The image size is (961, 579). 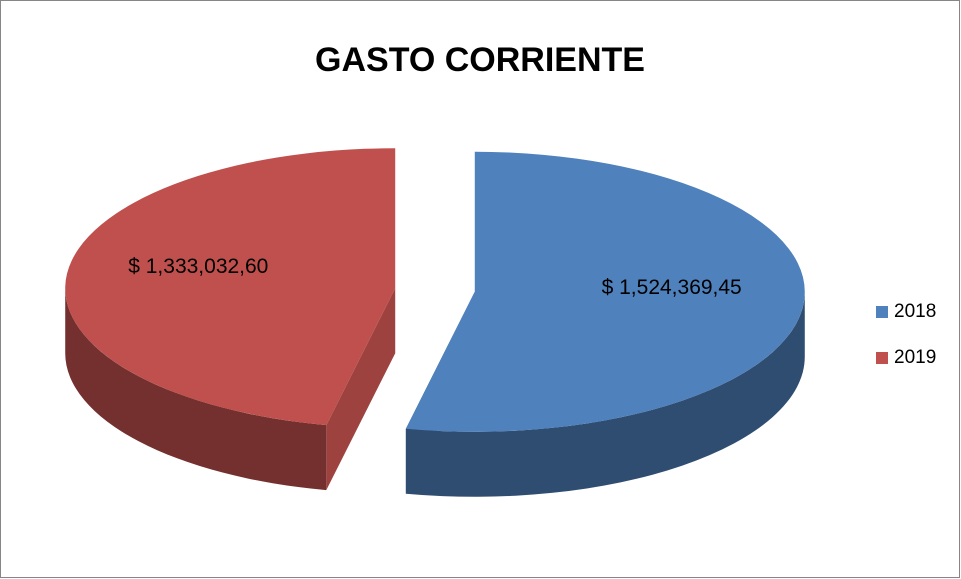 I want to click on data-label: $ 1,333,032,60, so click(x=198, y=266).